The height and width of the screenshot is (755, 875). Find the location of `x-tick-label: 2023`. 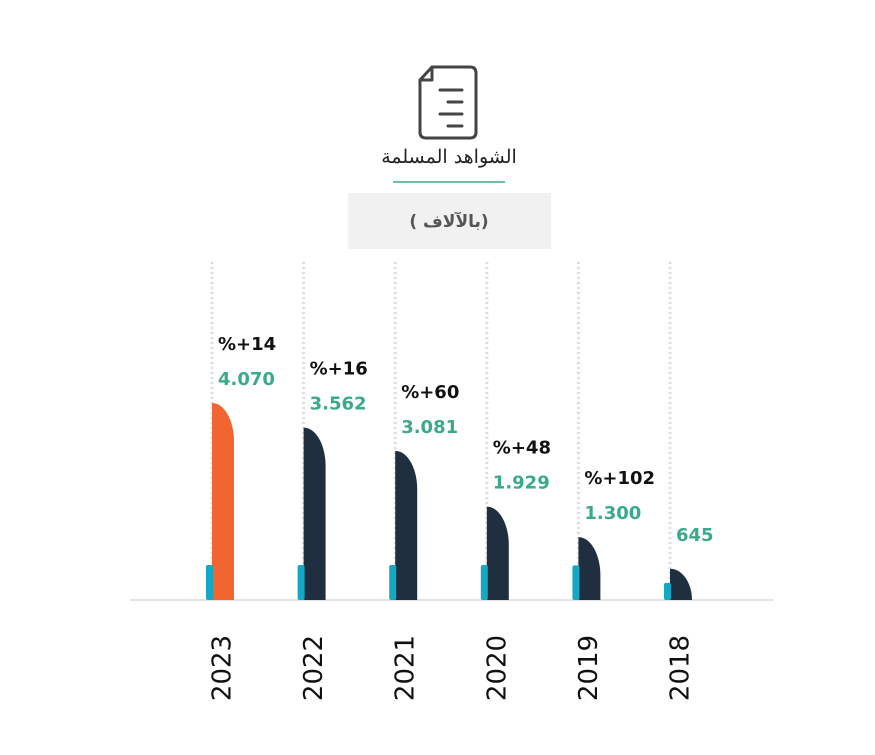

x-tick-label: 2023 is located at coordinates (223, 668).